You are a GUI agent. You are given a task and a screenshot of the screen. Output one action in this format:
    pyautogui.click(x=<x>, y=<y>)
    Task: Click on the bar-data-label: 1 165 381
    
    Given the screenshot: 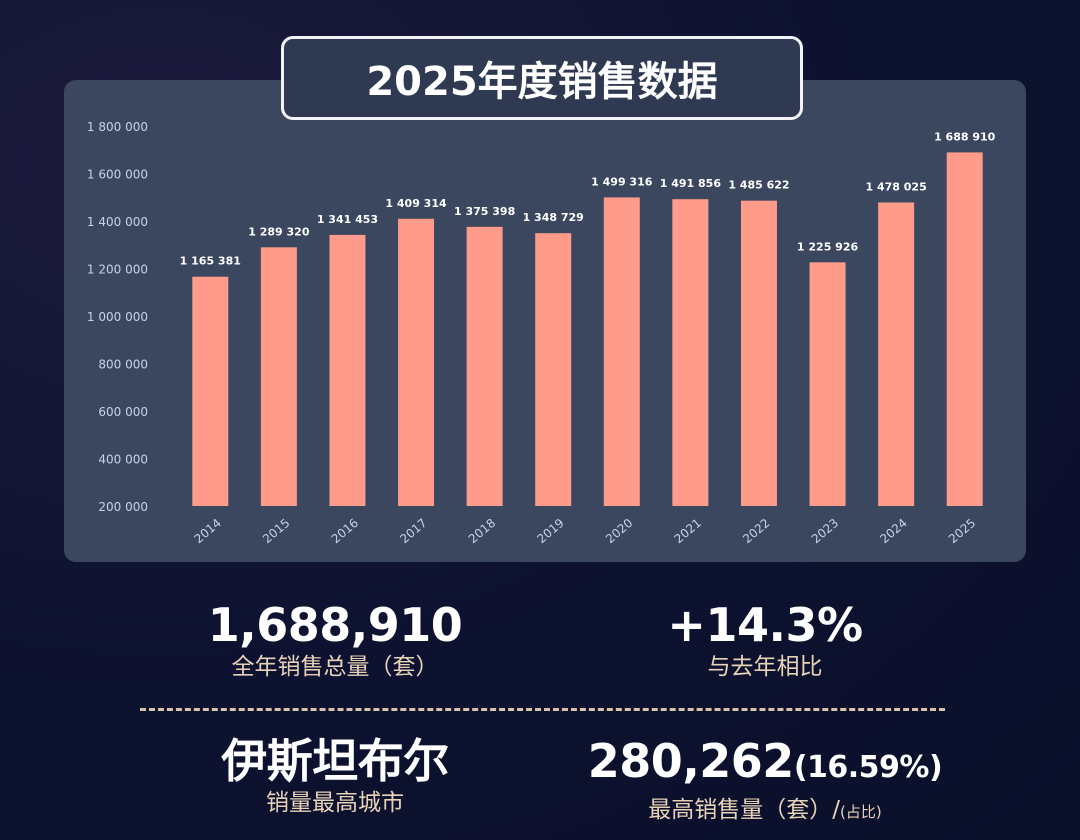 What is the action you would take?
    pyautogui.click(x=210, y=261)
    